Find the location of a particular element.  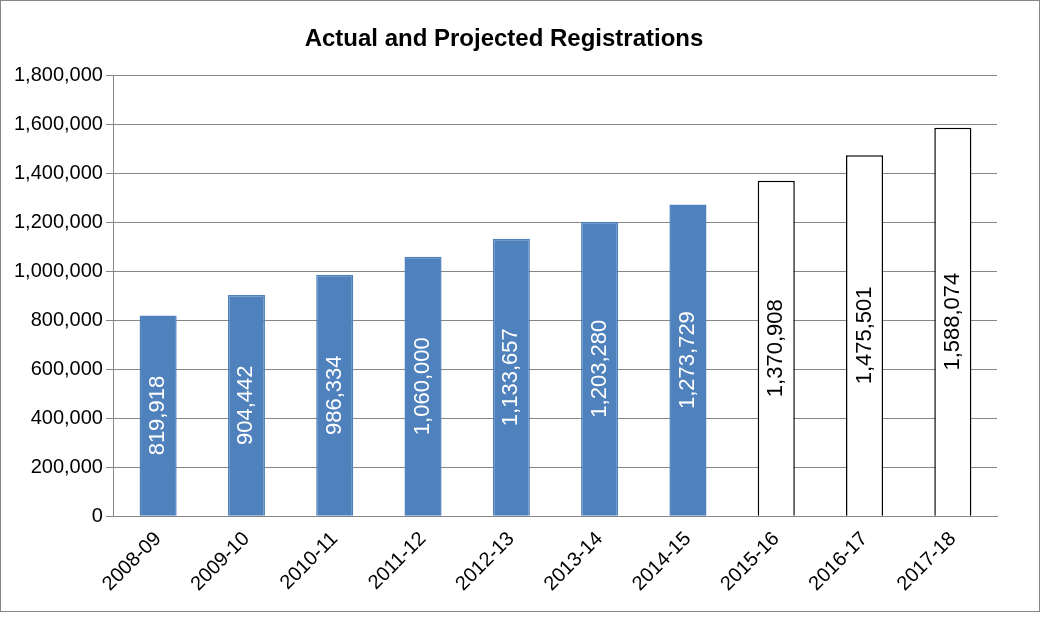

data-label: 1,588,074 is located at coordinates (951, 321).